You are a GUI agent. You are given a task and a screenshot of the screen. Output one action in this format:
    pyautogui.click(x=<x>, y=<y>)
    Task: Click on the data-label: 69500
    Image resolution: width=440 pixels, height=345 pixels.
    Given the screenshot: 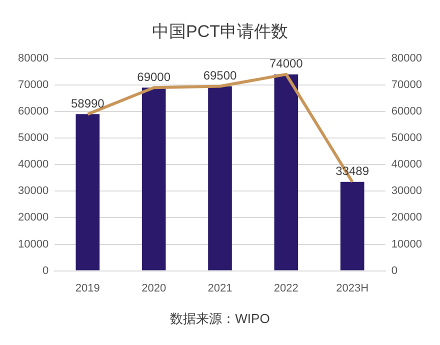 What is the action you would take?
    pyautogui.click(x=220, y=75)
    